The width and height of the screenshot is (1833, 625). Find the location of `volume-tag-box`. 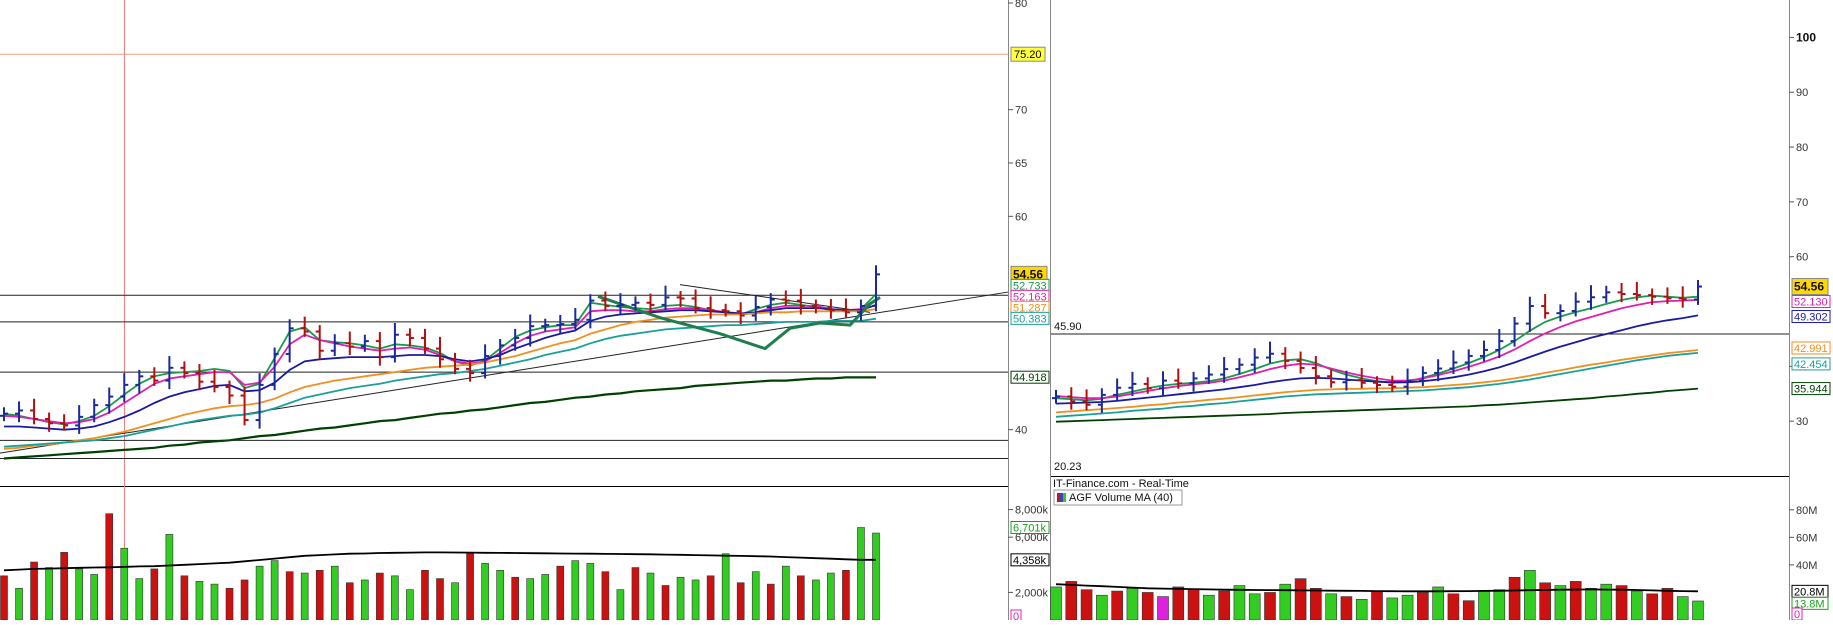

volume-tag-box is located at coordinates (1030, 527).